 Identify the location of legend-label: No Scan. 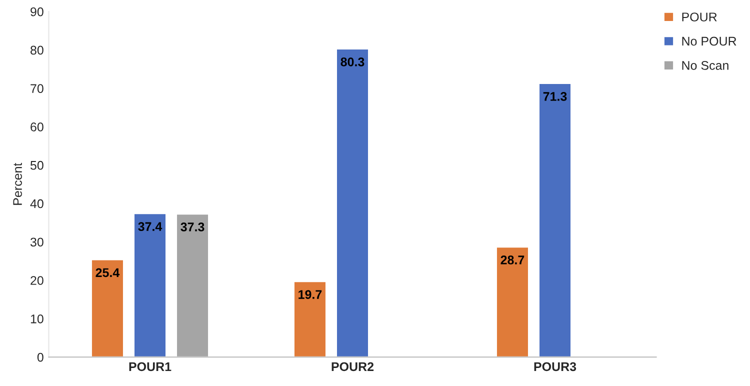
(705, 65).